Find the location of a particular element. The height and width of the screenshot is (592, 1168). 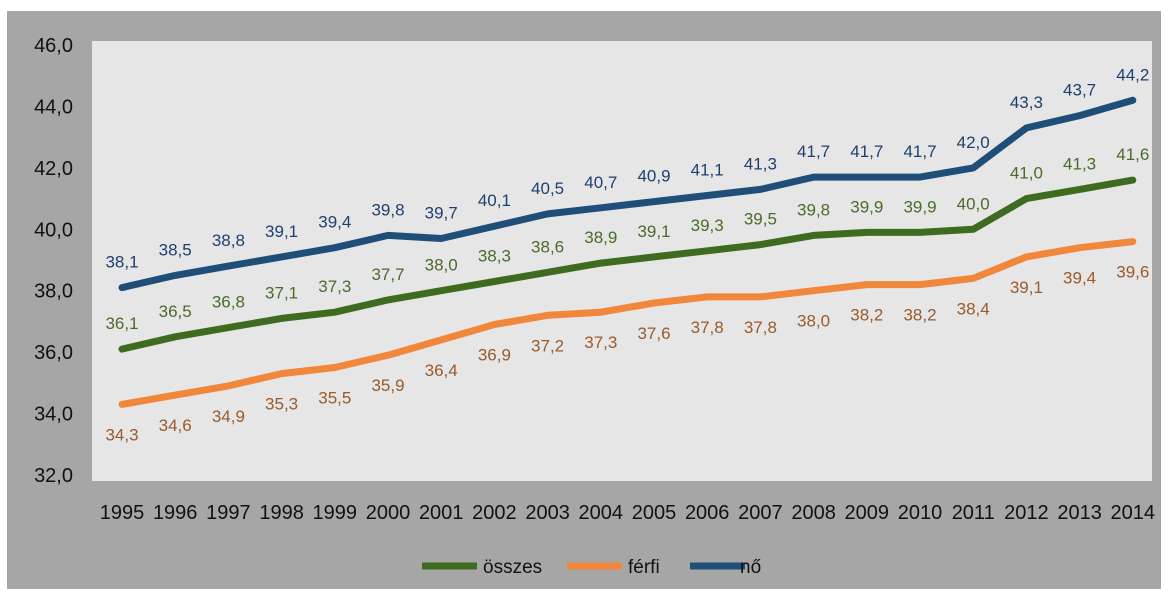

data-label: 35,3 is located at coordinates (281, 404).